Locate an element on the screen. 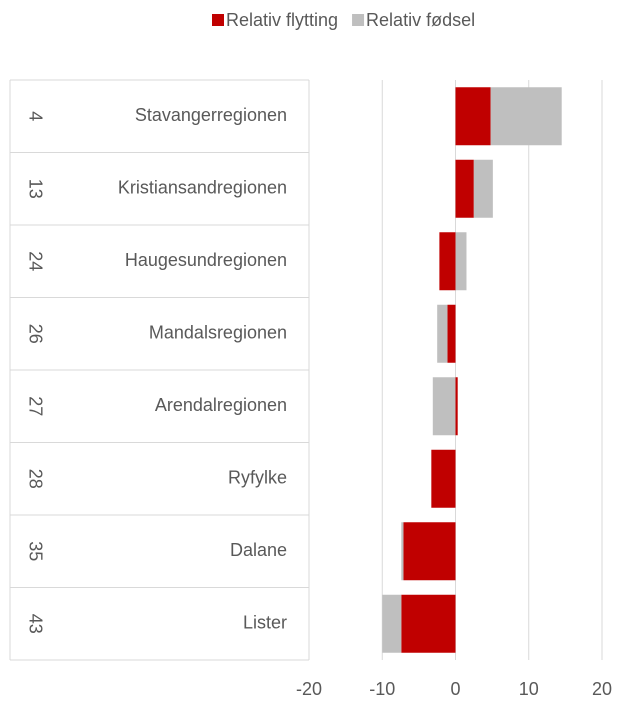 This screenshot has width=617, height=702. category-label: Kristiansandregionen is located at coordinates (202, 188).